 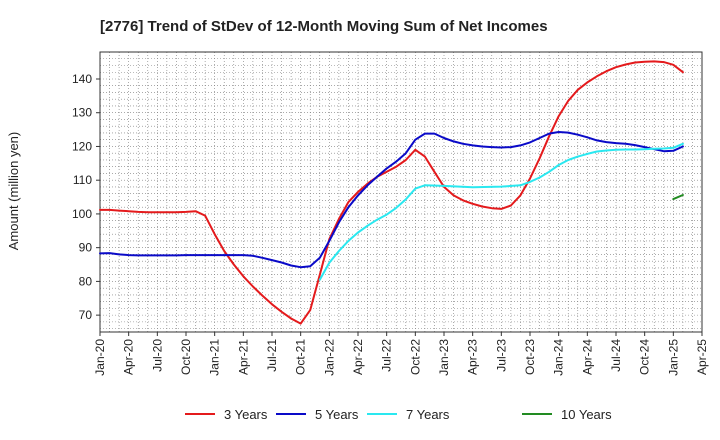 What do you see at coordinates (82, 180) in the screenshot?
I see `y-tick-label: 110` at bounding box center [82, 180].